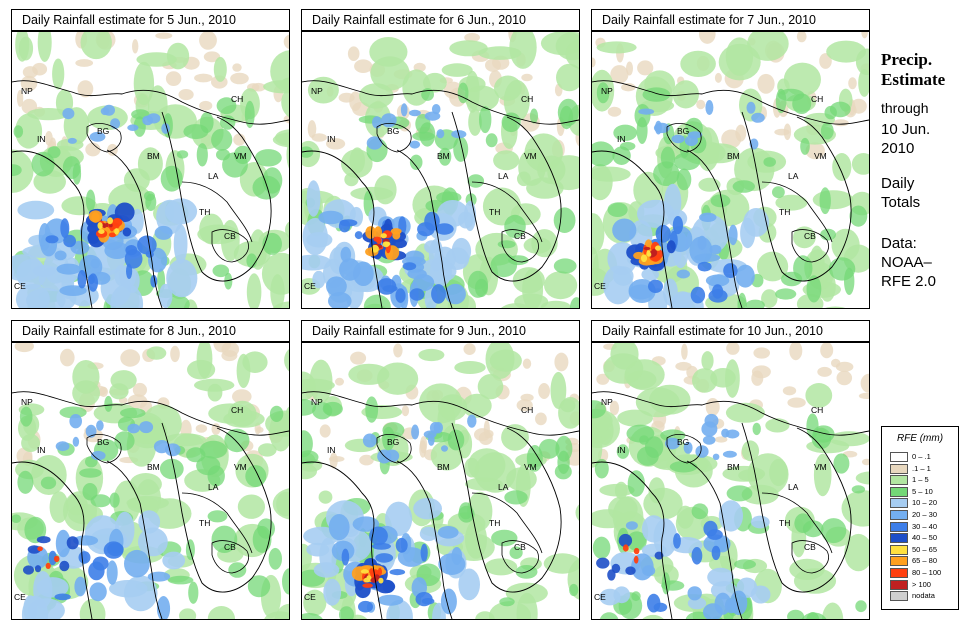 The image size is (967, 639). Describe the element at coordinates (921, 584) in the screenshot. I see `legend-label: > 100` at that location.